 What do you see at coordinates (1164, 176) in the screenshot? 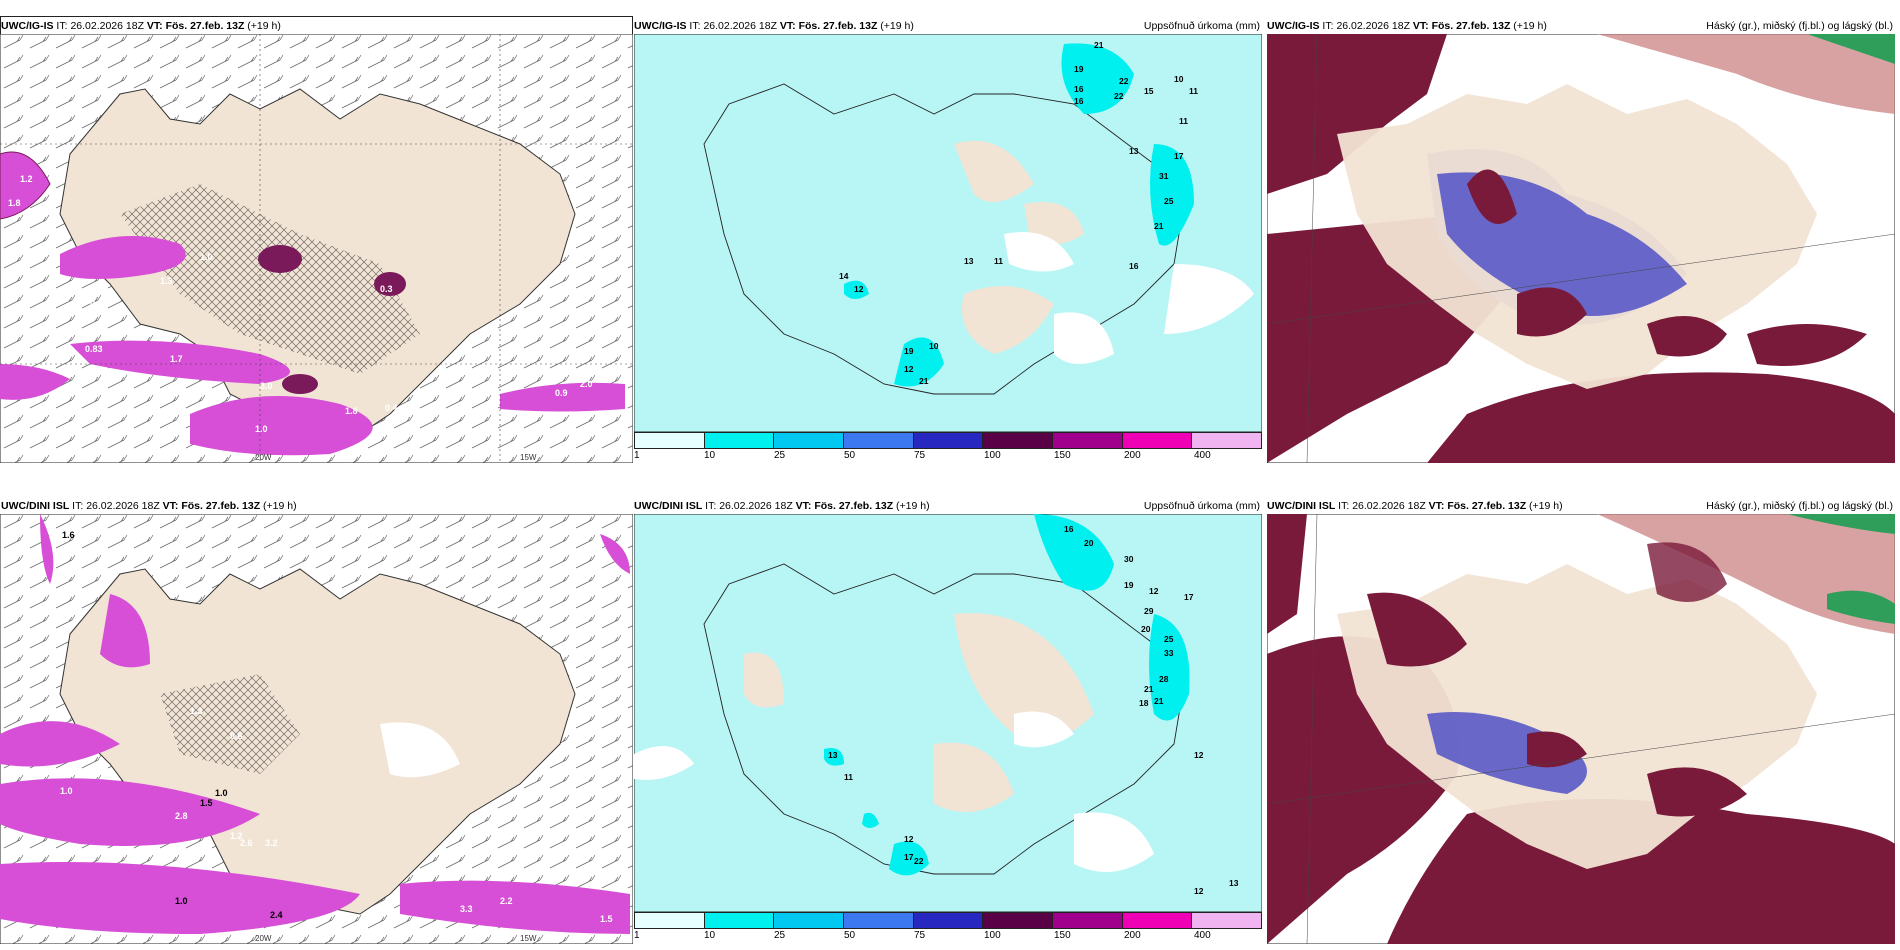
I see `svg-text: 31` at bounding box center [1164, 176].